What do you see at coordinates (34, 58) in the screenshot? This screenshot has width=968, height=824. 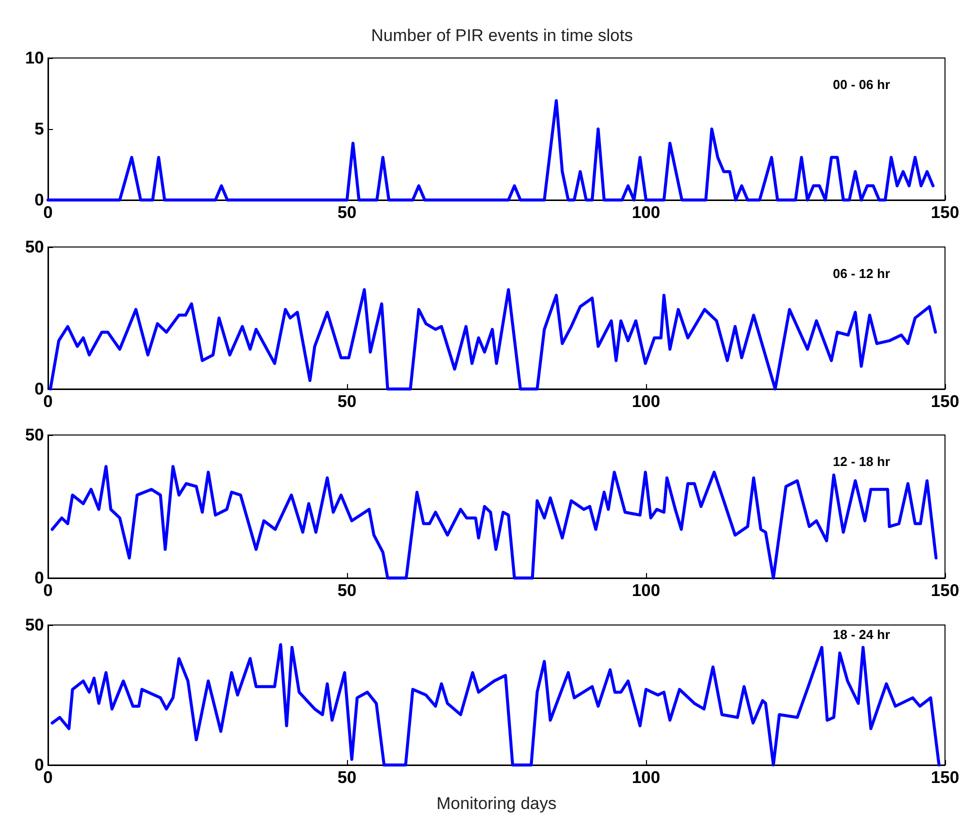 I see `y-tick-label: 10` at bounding box center [34, 58].